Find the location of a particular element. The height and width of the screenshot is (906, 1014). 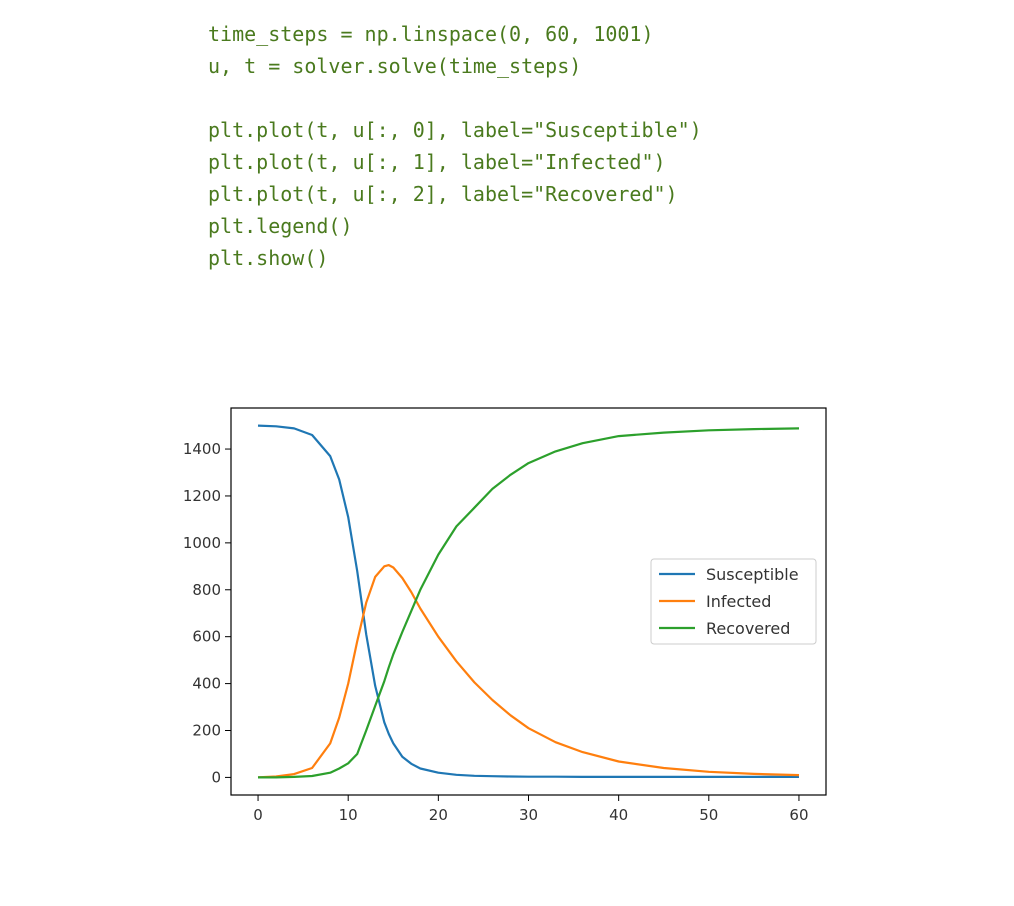

y-tick-label: 0 is located at coordinates (216, 777).